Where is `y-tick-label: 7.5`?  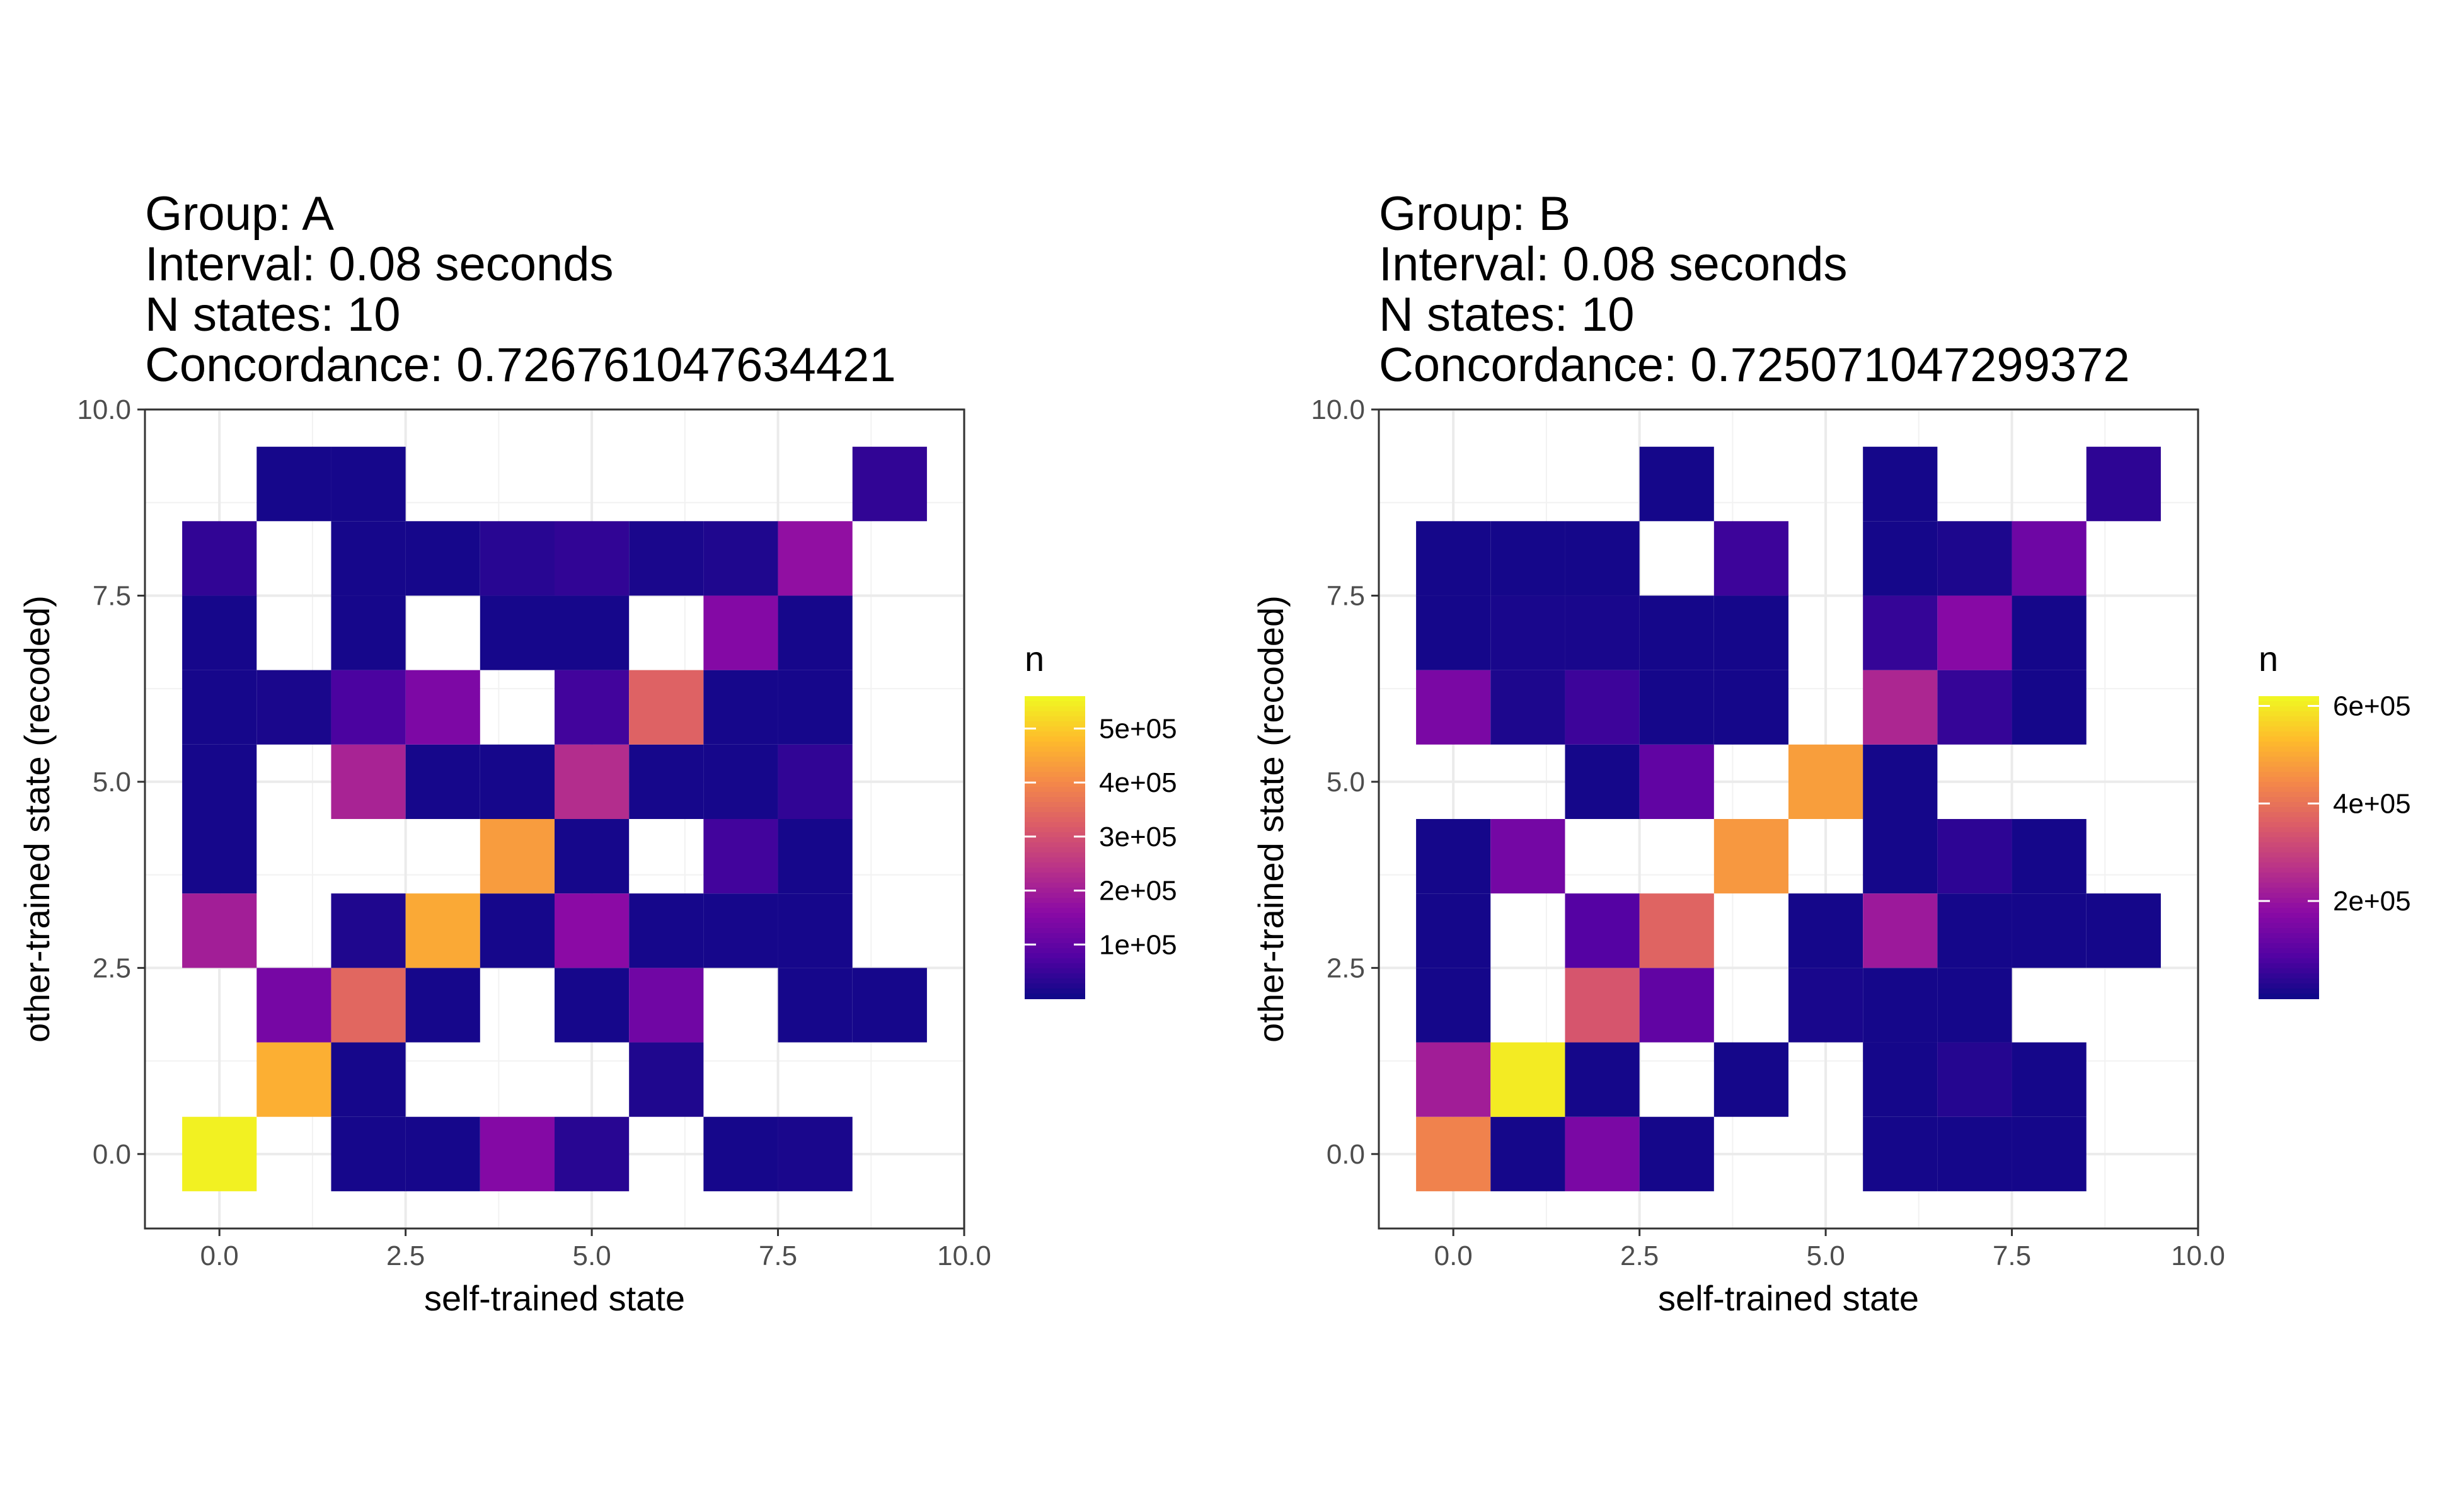
y-tick-label: 7.5 is located at coordinates (1346, 595).